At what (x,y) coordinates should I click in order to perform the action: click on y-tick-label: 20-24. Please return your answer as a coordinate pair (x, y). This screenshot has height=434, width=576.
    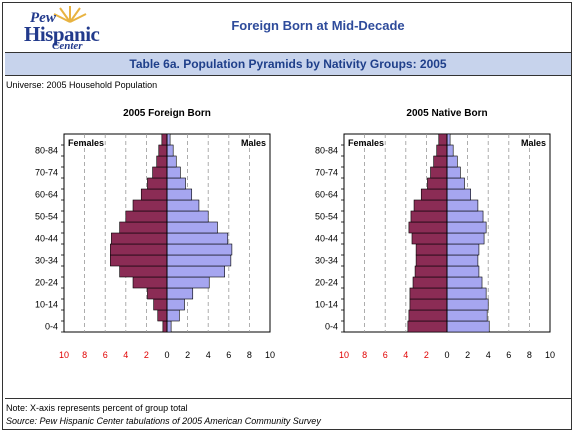
    Looking at the image, I should click on (326, 283).